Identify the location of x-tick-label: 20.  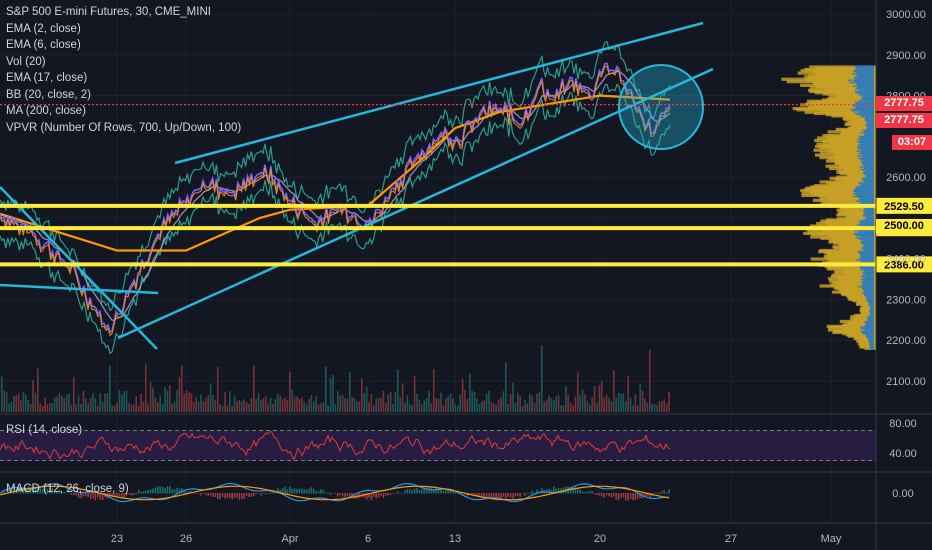
(600, 539).